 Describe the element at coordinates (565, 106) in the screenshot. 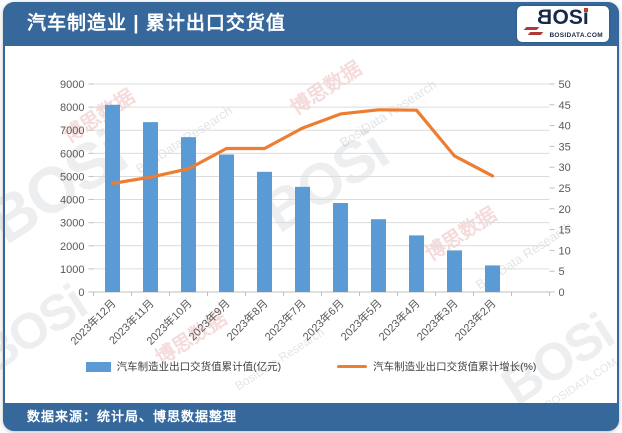

I see `right-axis-label: 45` at that location.